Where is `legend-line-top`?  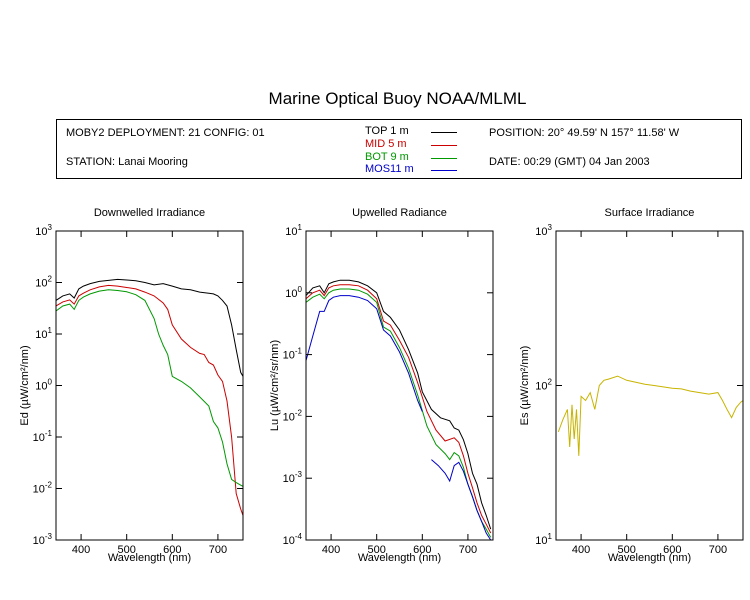
legend-line-top is located at coordinates (444, 132).